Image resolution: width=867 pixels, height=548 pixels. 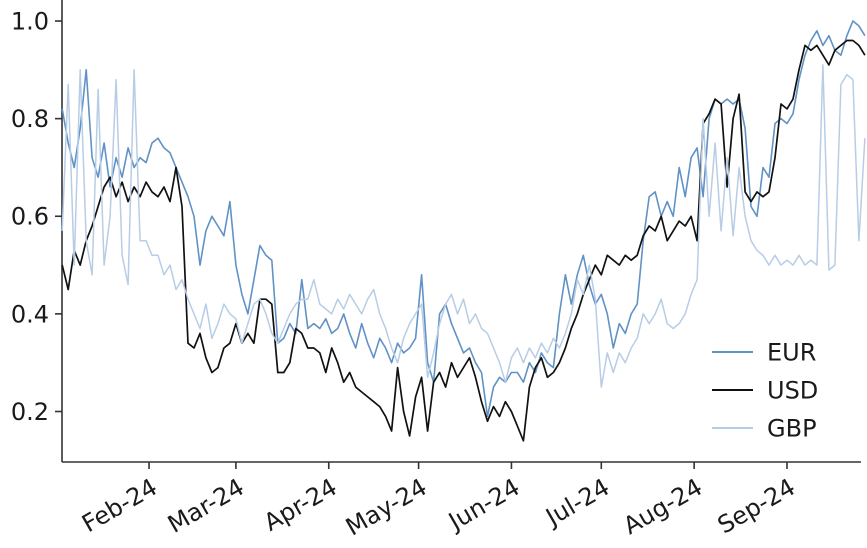 I want to click on y-tick-label: 0.8, so click(x=30, y=119).